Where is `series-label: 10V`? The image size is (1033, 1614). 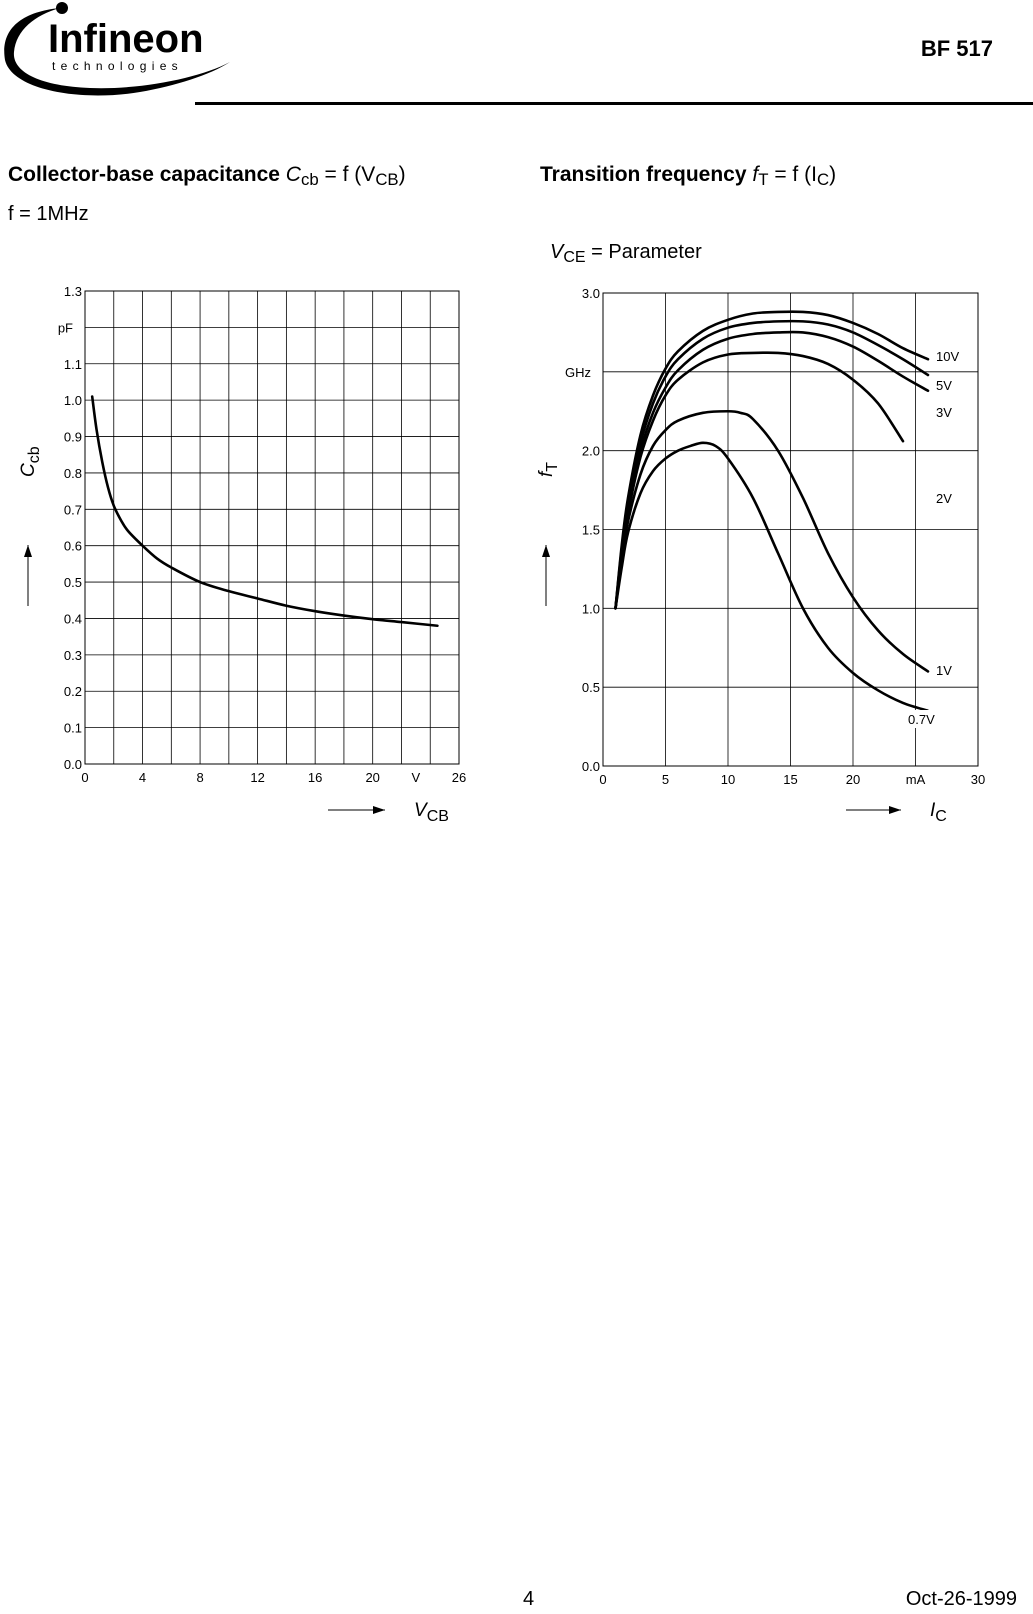 series-label: 10V is located at coordinates (947, 356).